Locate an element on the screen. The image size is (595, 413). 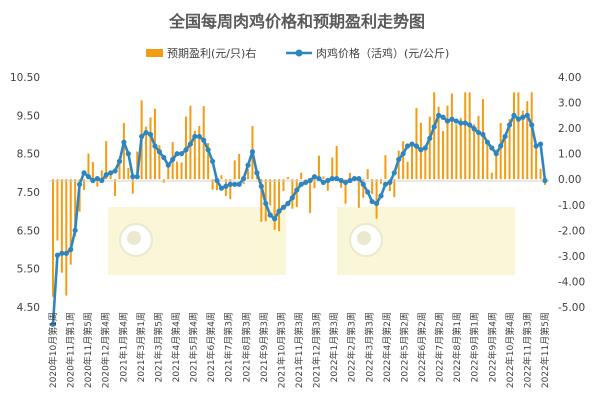
right-axis-tick-label: 0.00 is located at coordinates (569, 180).